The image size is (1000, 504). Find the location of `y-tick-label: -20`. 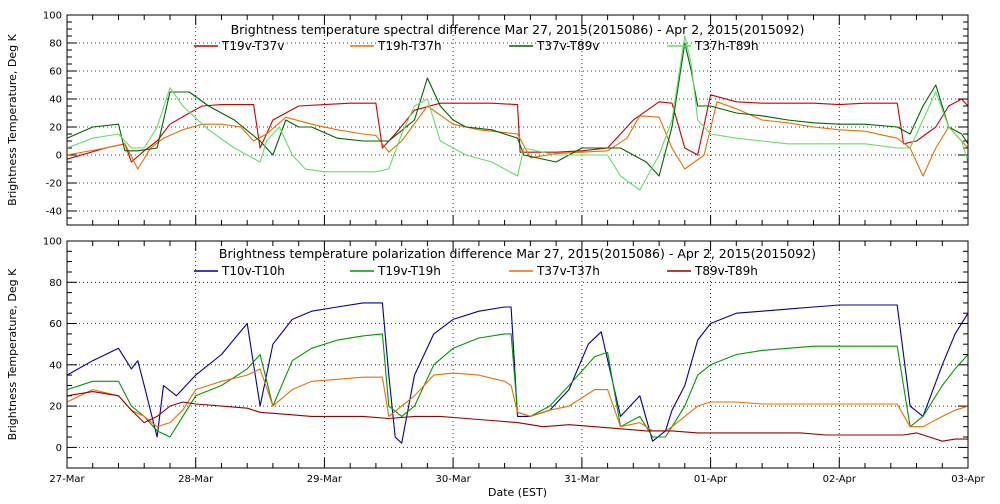

y-tick-label: -20 is located at coordinates (54, 184).